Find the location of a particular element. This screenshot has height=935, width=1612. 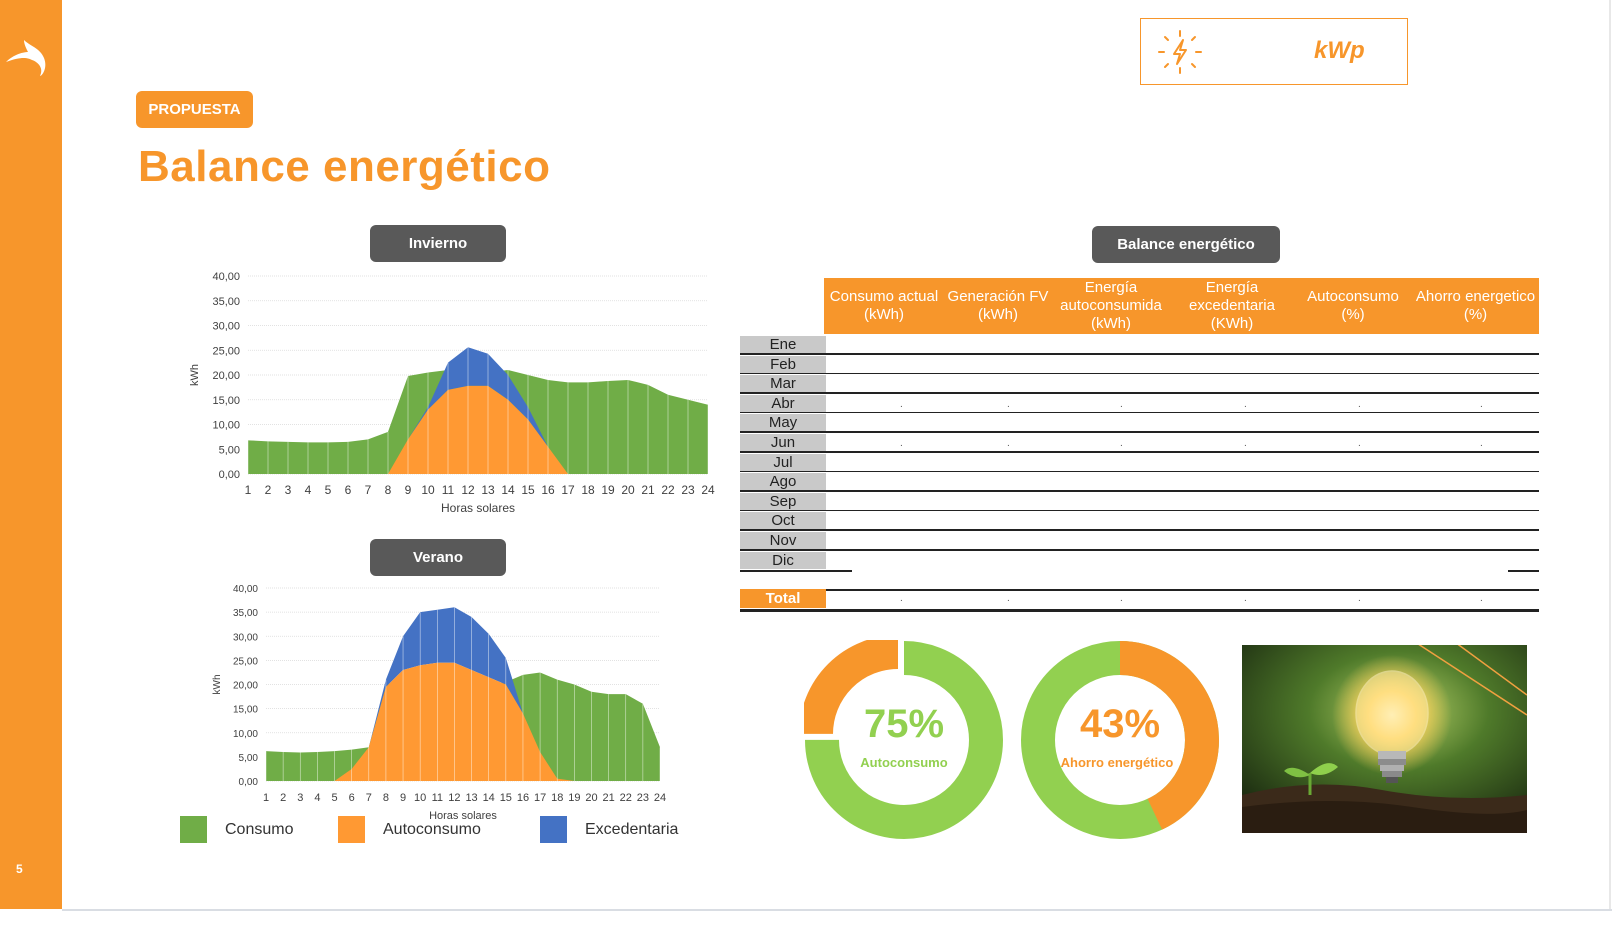

ahorro-donut is located at coordinates (1120, 740).